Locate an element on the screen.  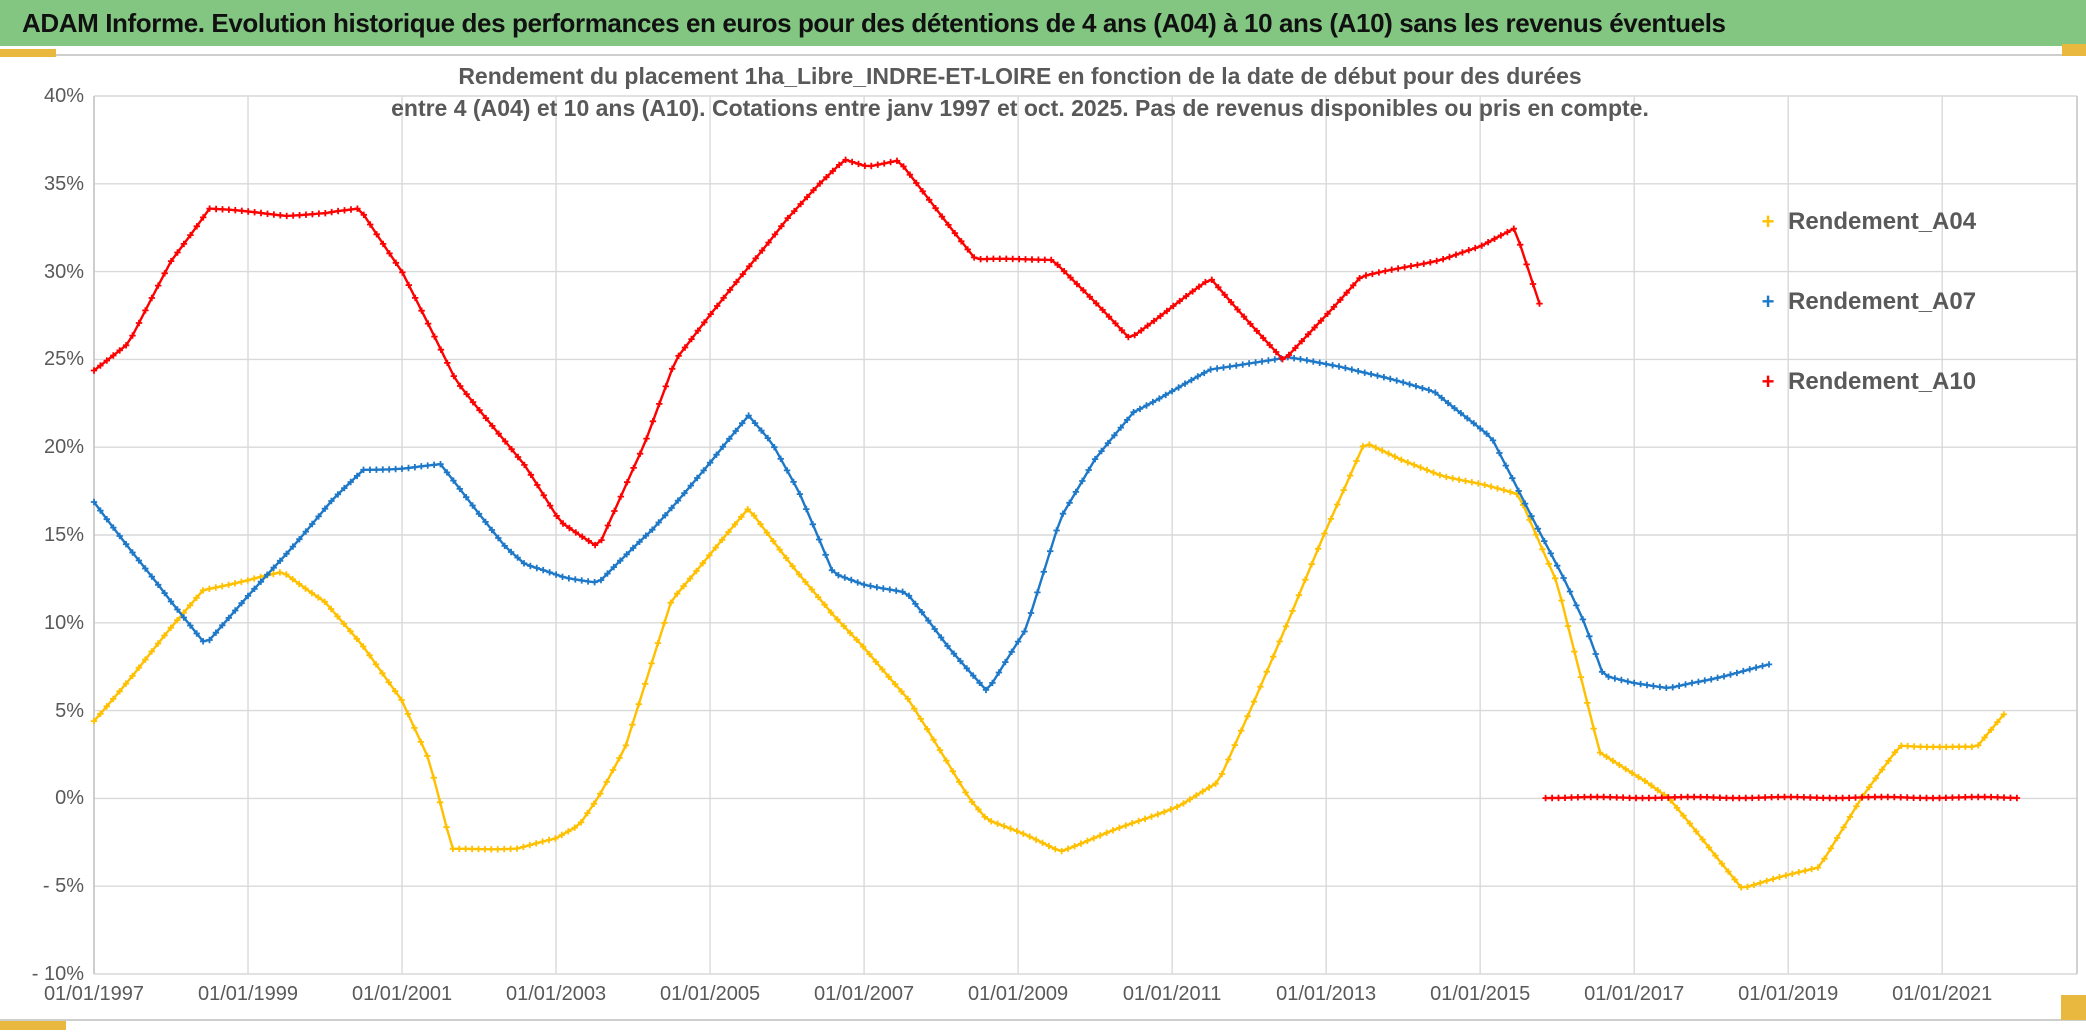
top-rule-divider is located at coordinates (1043, 55).